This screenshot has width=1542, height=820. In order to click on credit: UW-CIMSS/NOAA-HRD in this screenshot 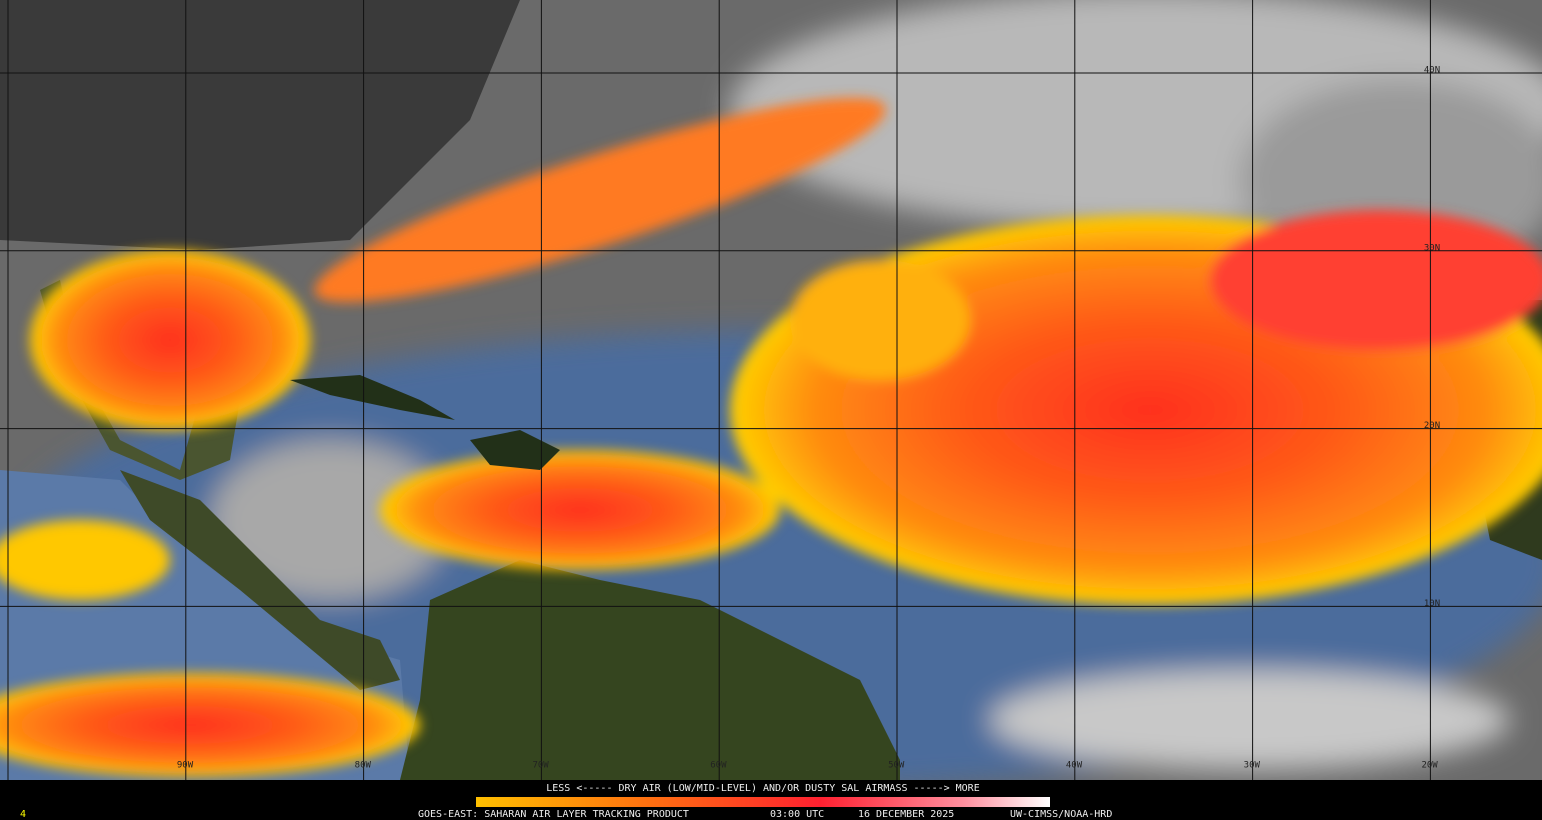, I will do `click(1061, 814)`.